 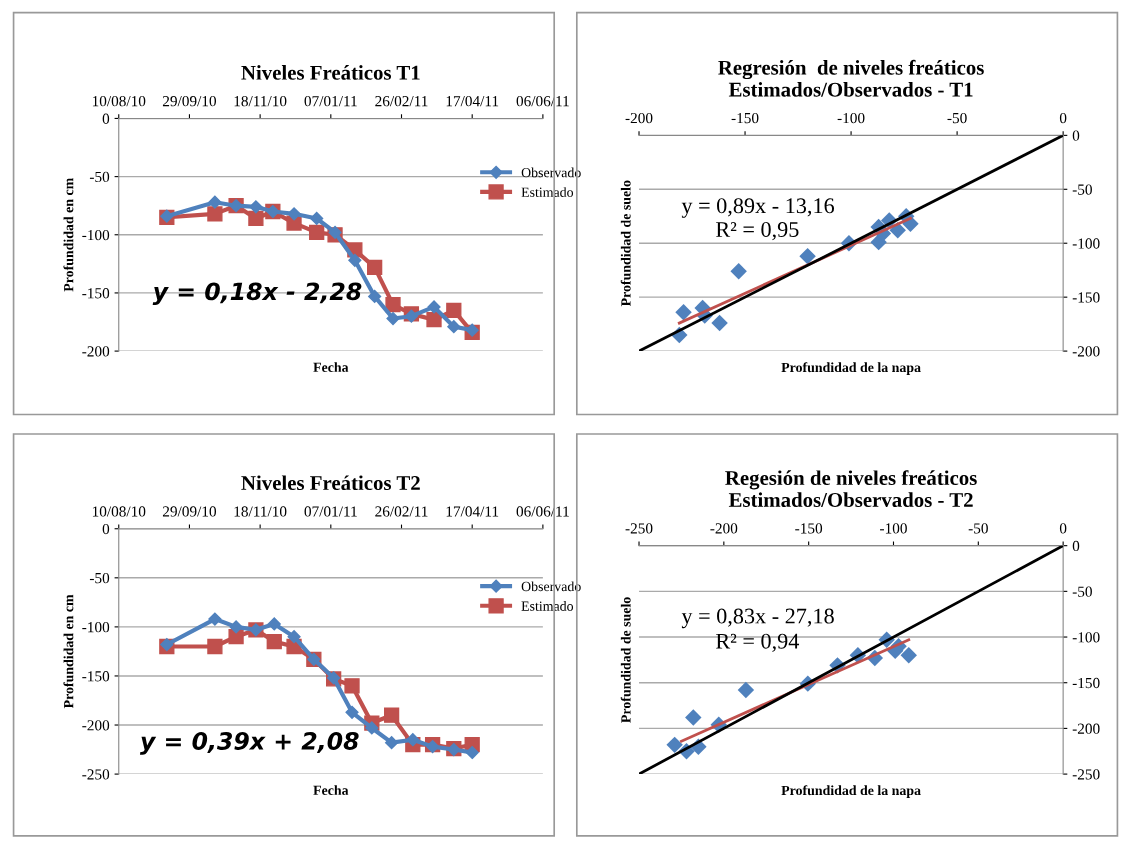 I want to click on annotation: R² = 0,94, so click(x=758, y=642).